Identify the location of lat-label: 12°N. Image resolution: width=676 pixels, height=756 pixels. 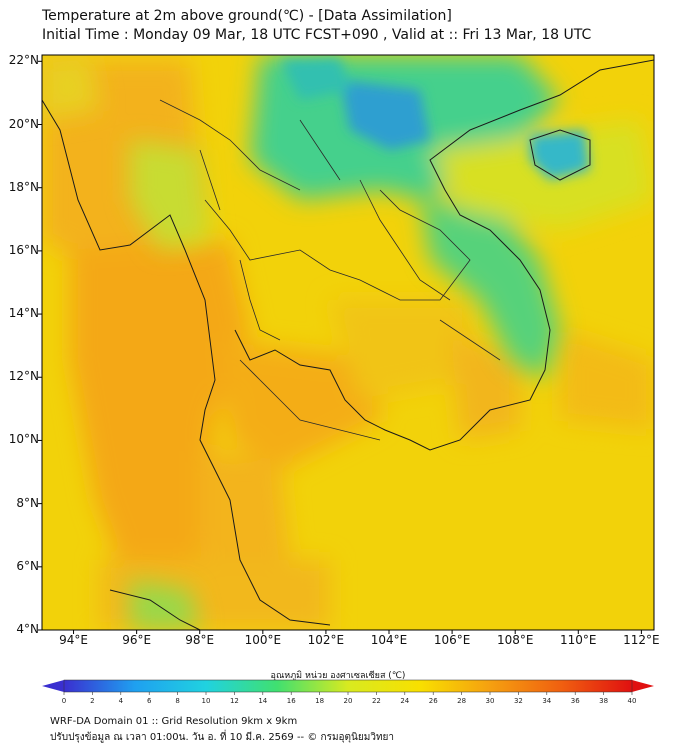
(23, 376).